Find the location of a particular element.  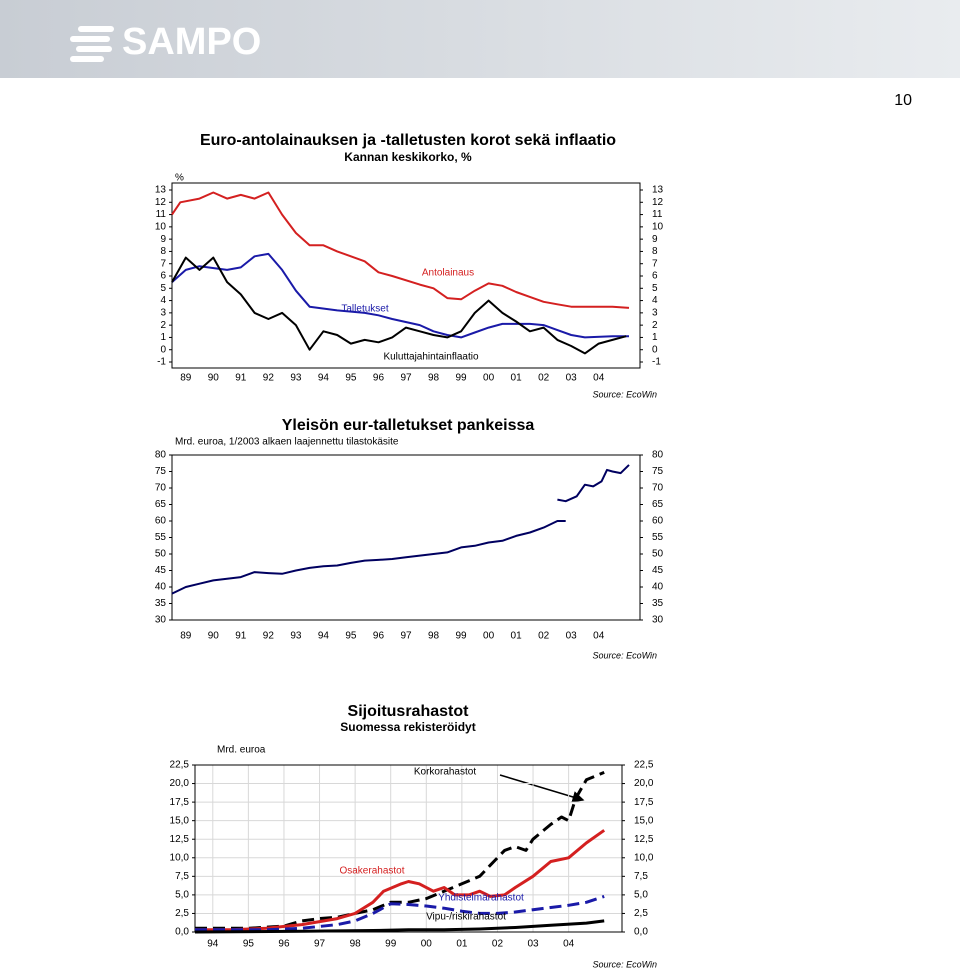

y2-tick-label: 2 is located at coordinates (655, 325).